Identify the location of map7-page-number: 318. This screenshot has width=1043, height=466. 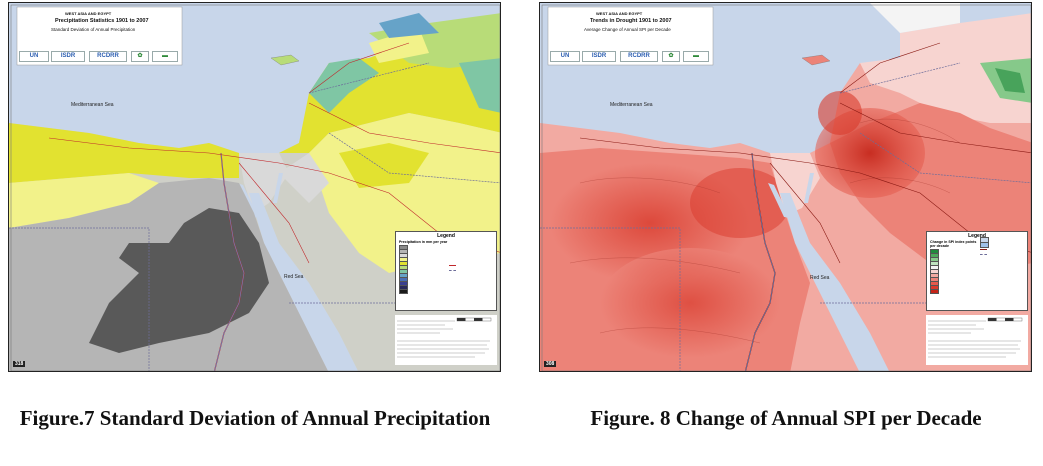
(19, 364).